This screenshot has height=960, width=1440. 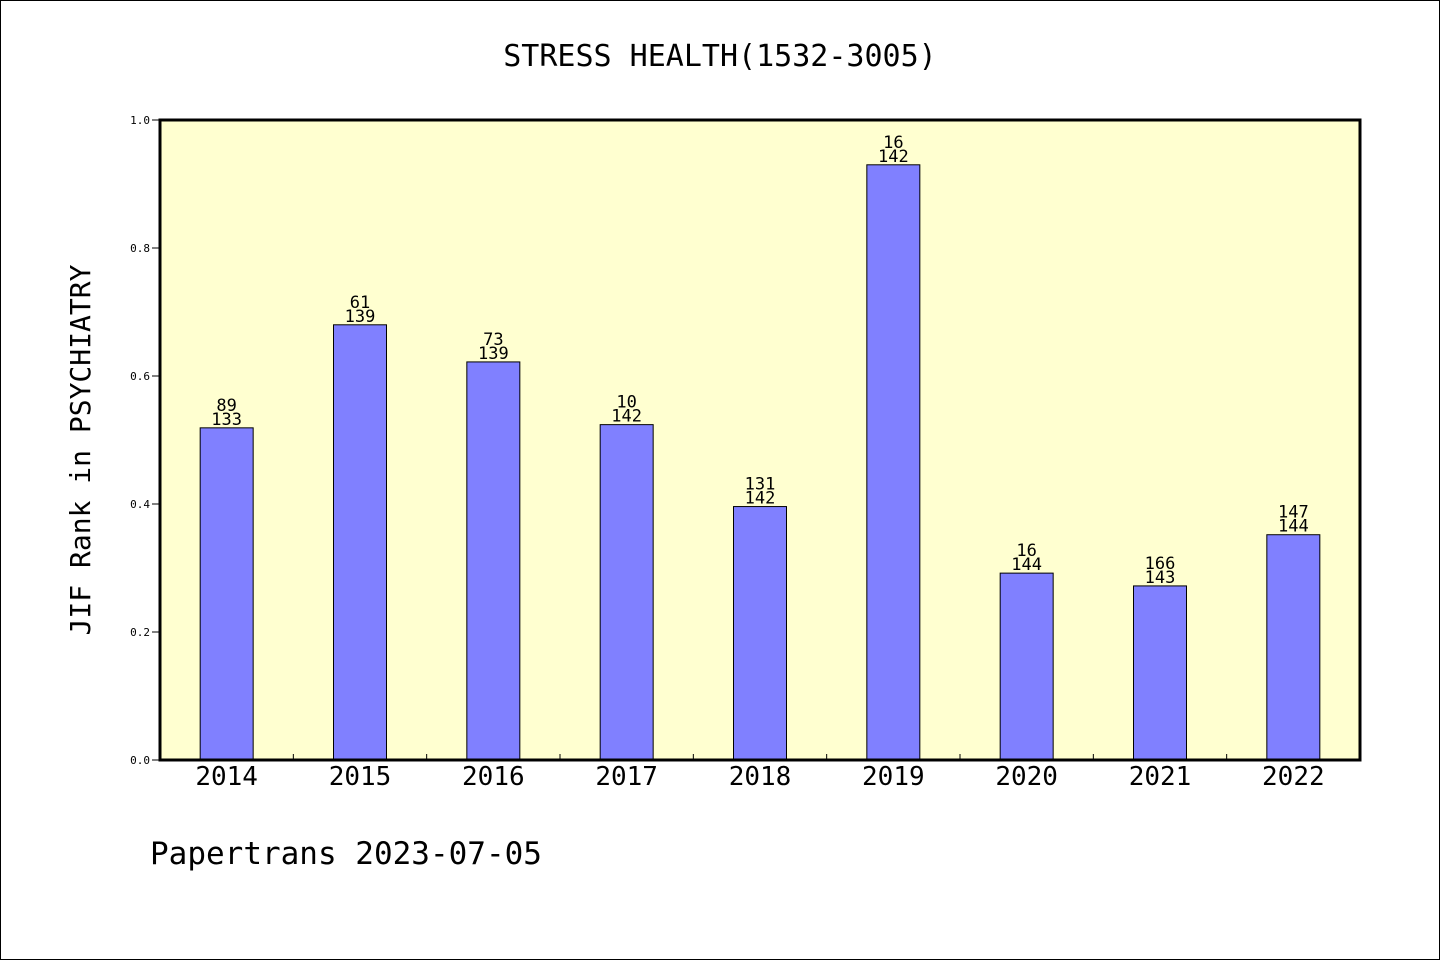 What do you see at coordinates (893, 777) in the screenshot?
I see `x-tick-label: 2019` at bounding box center [893, 777].